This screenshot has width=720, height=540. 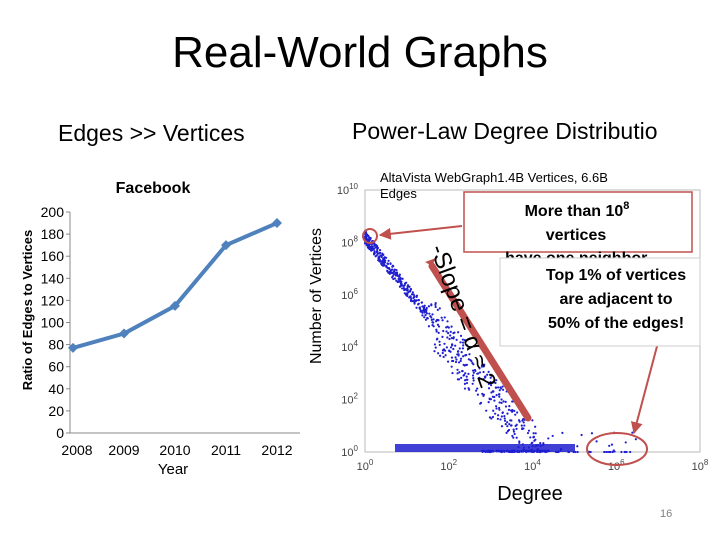 What do you see at coordinates (530, 494) in the screenshot?
I see `power-law-x-axis-label: Degree` at bounding box center [530, 494].